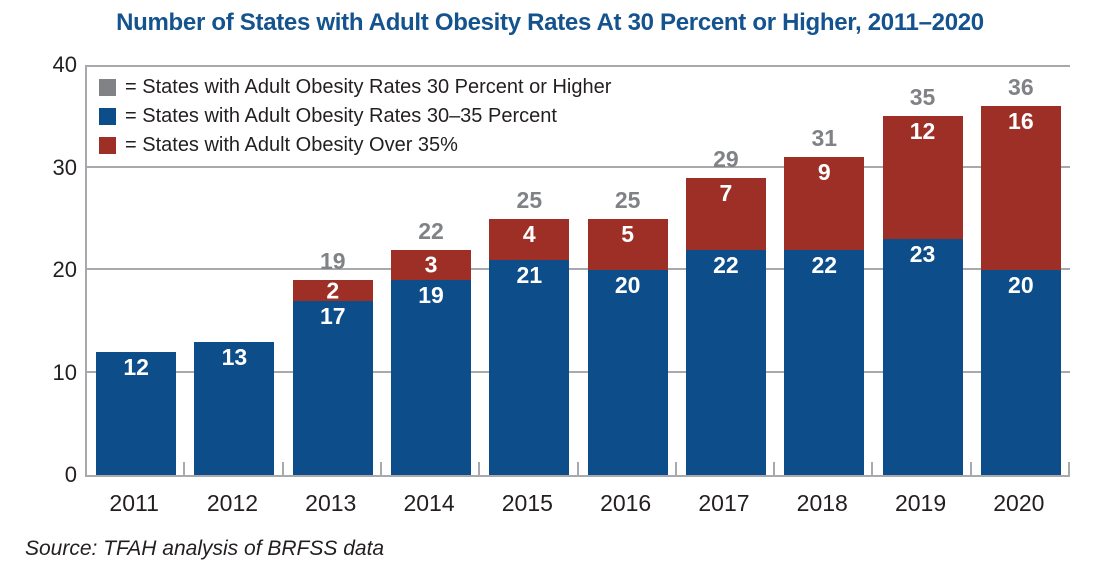  Describe the element at coordinates (234, 356) in the screenshot. I see `bar-segment-blue-label-2012: 13` at that location.